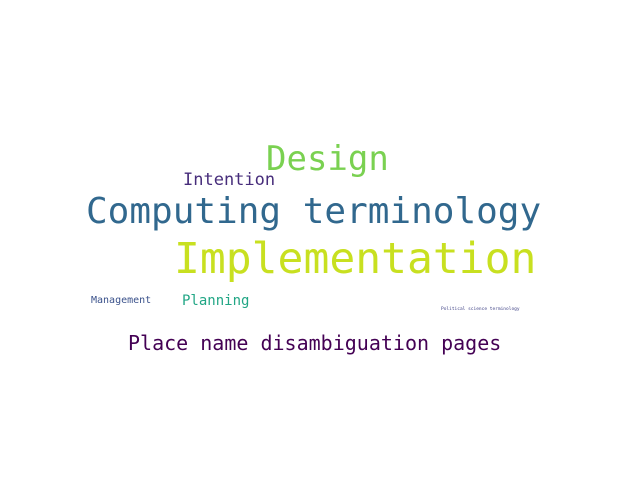  I want to click on word-intention: Intention, so click(229, 180).